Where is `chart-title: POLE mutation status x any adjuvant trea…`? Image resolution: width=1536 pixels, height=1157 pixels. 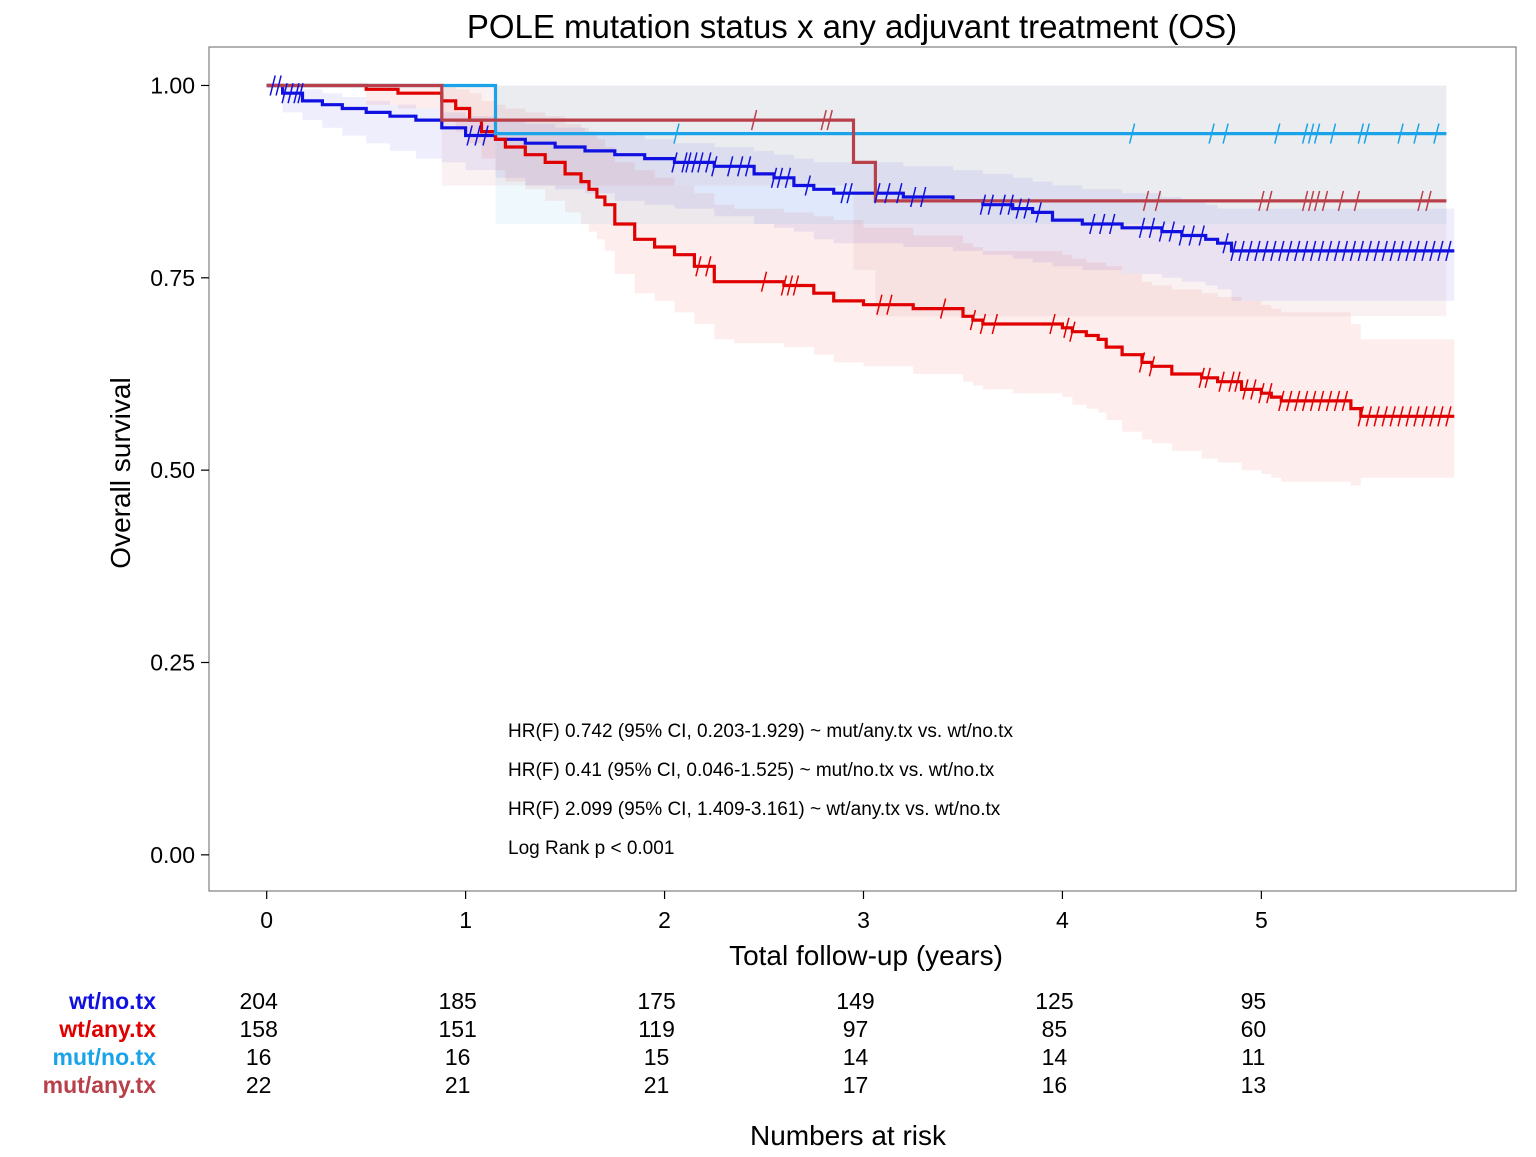 chart-title: POLE mutation status x any adjuvant trea… is located at coordinates (852, 26).